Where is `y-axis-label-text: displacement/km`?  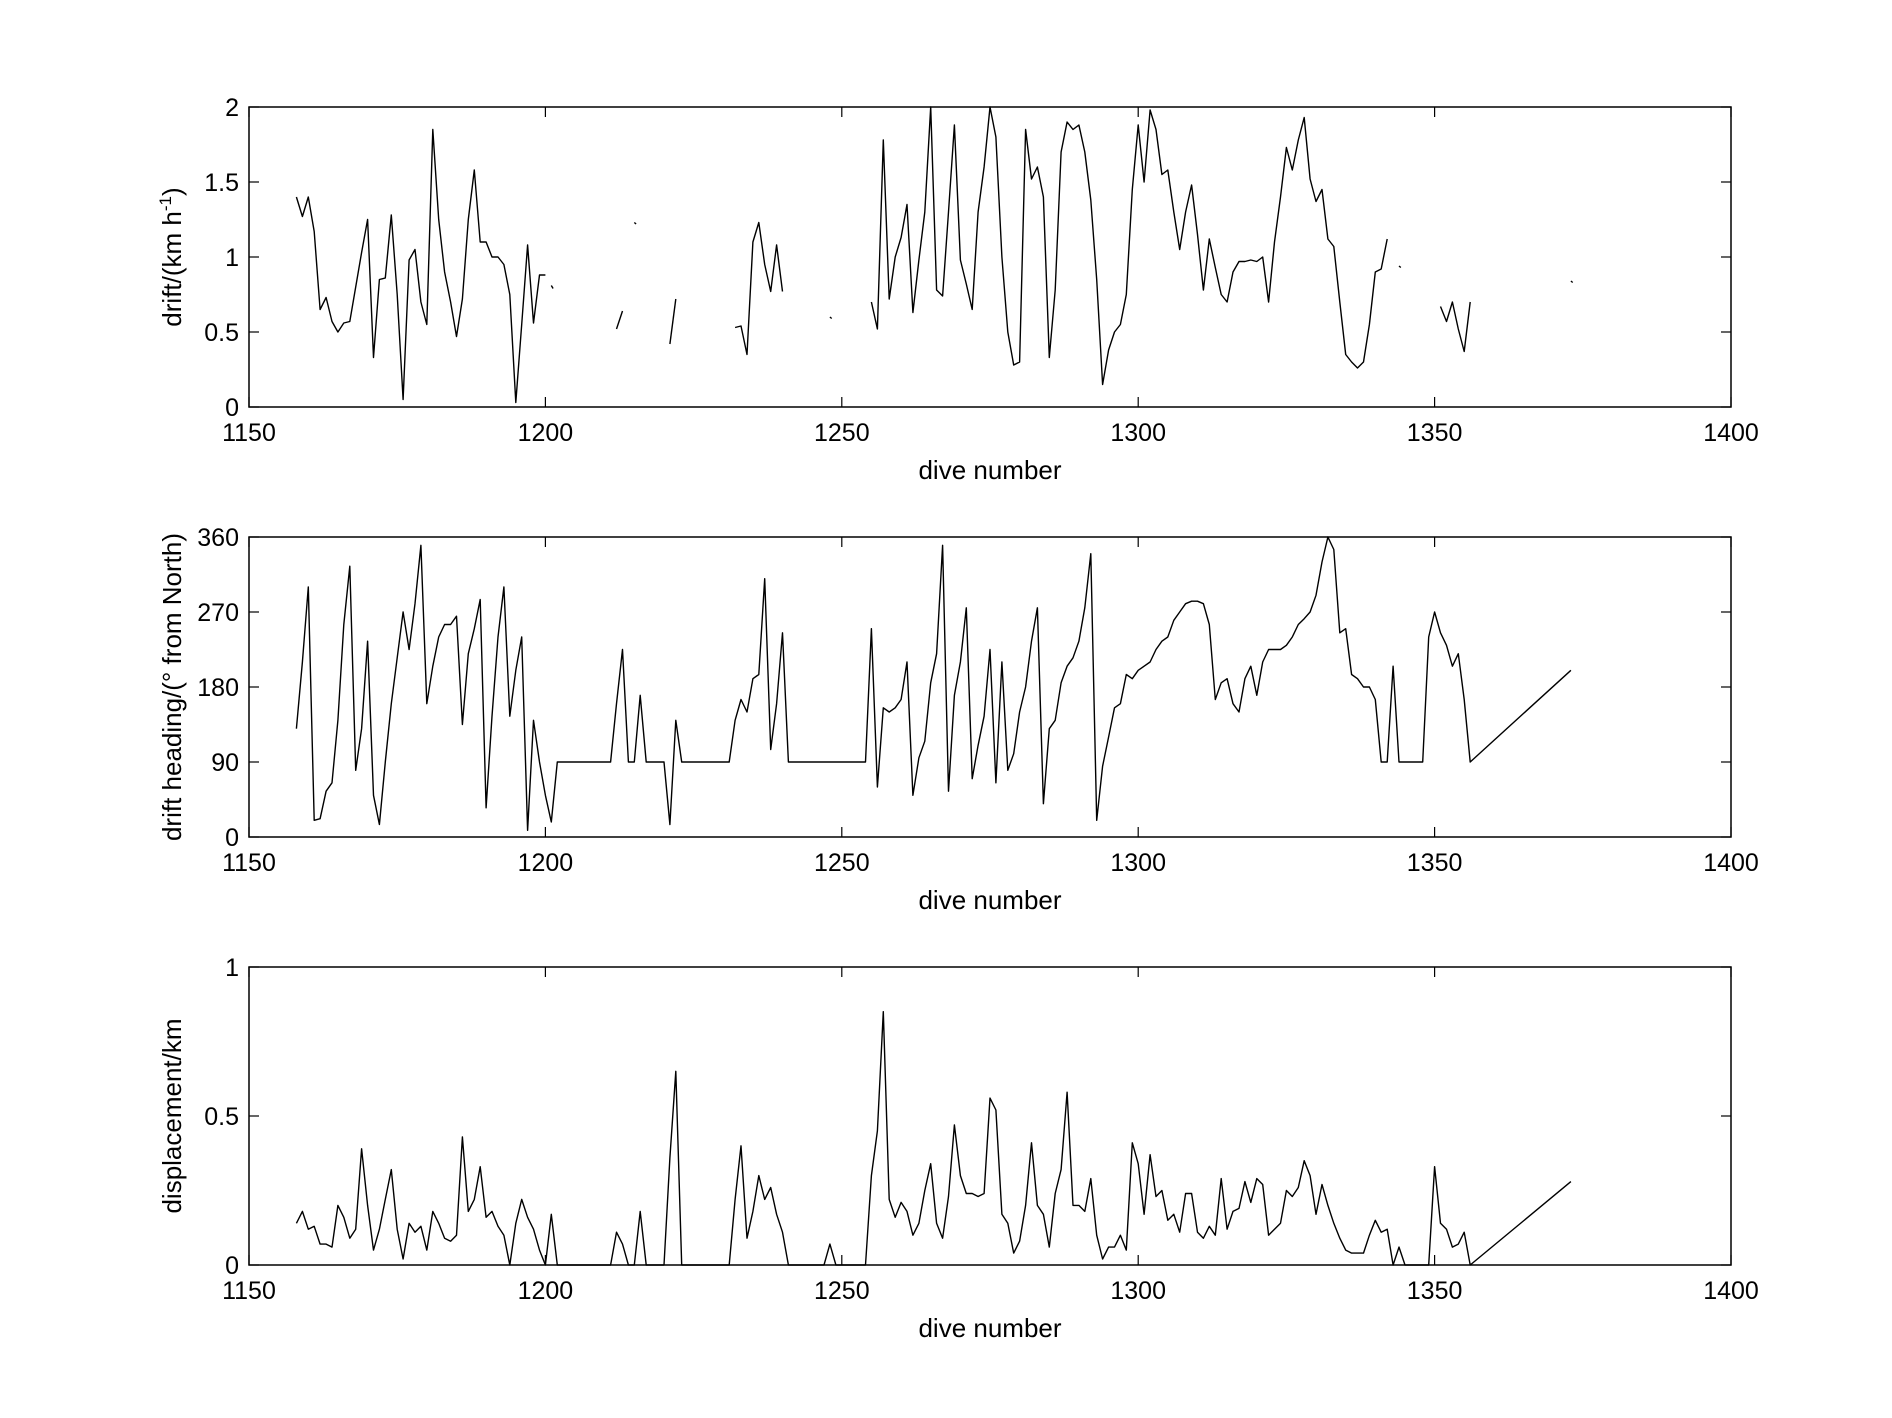 y-axis-label-text: displacement/km is located at coordinates (172, 1115).